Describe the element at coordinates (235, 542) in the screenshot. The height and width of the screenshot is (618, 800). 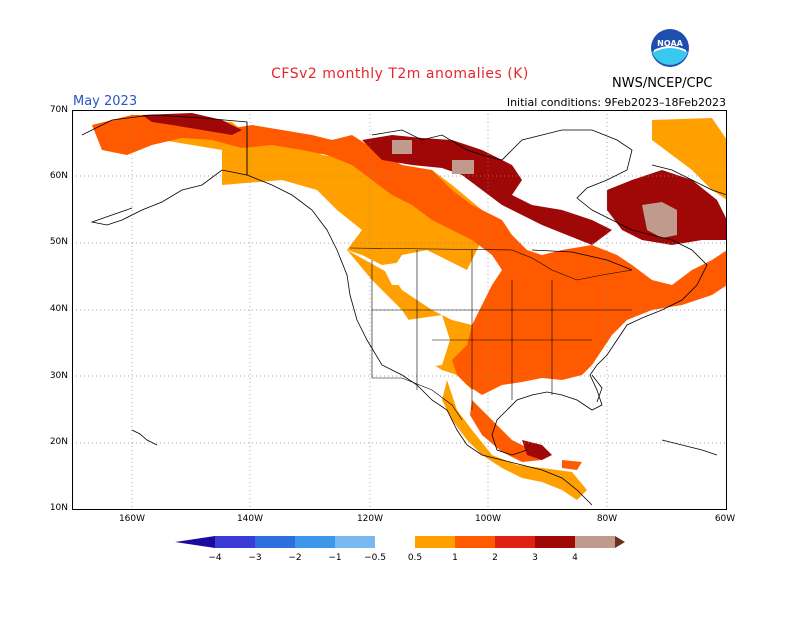
I see `colorbar-segment-neg4-neg3` at that location.